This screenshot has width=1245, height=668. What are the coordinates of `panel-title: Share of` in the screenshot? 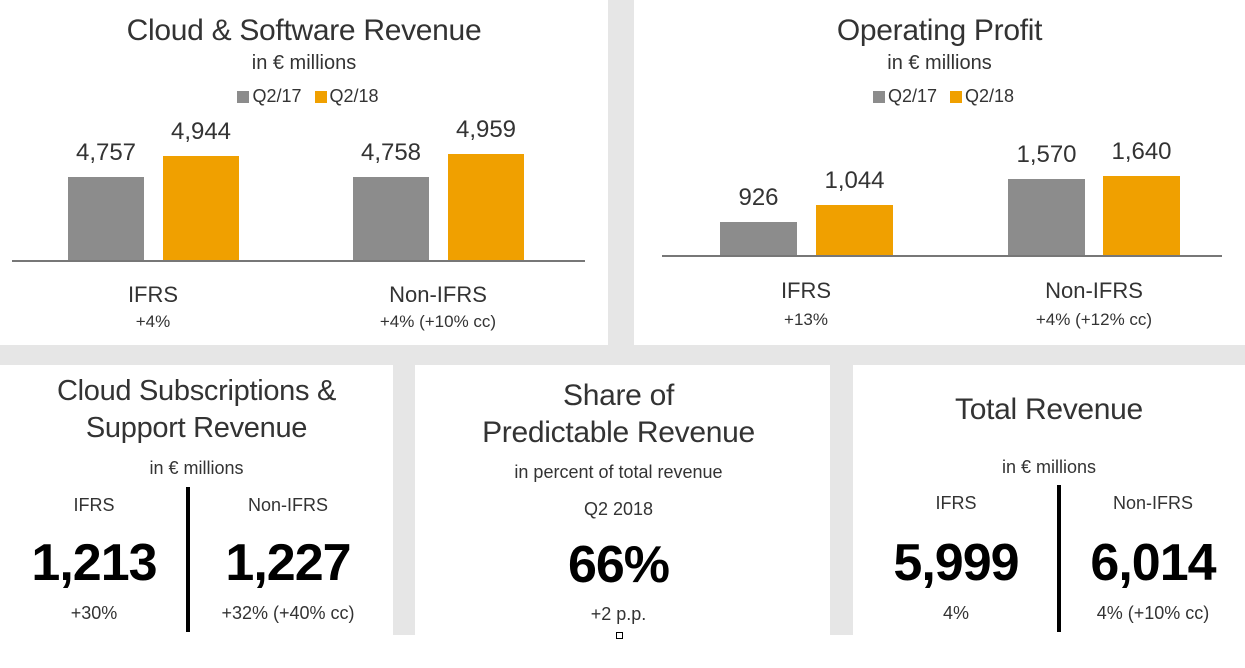 It's located at (618, 395).